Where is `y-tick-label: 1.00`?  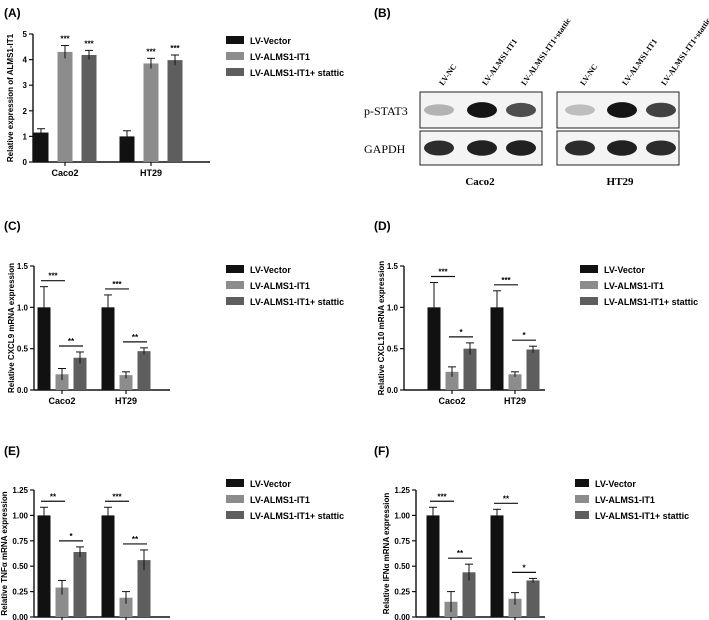
y-tick-label: 1.00 is located at coordinates (20, 515).